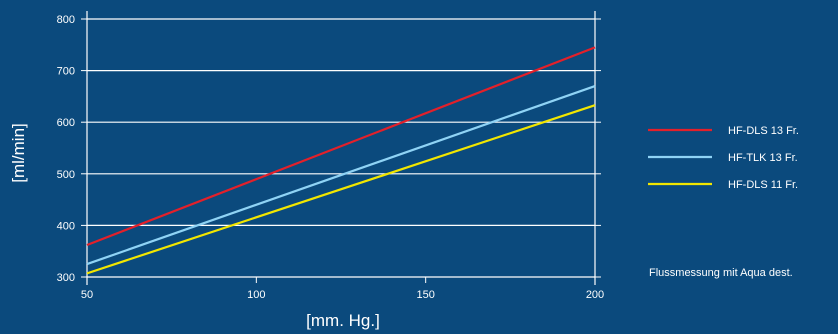 The height and width of the screenshot is (334, 838). What do you see at coordinates (66, 226) in the screenshot?
I see `y-tick-label: 400` at bounding box center [66, 226].